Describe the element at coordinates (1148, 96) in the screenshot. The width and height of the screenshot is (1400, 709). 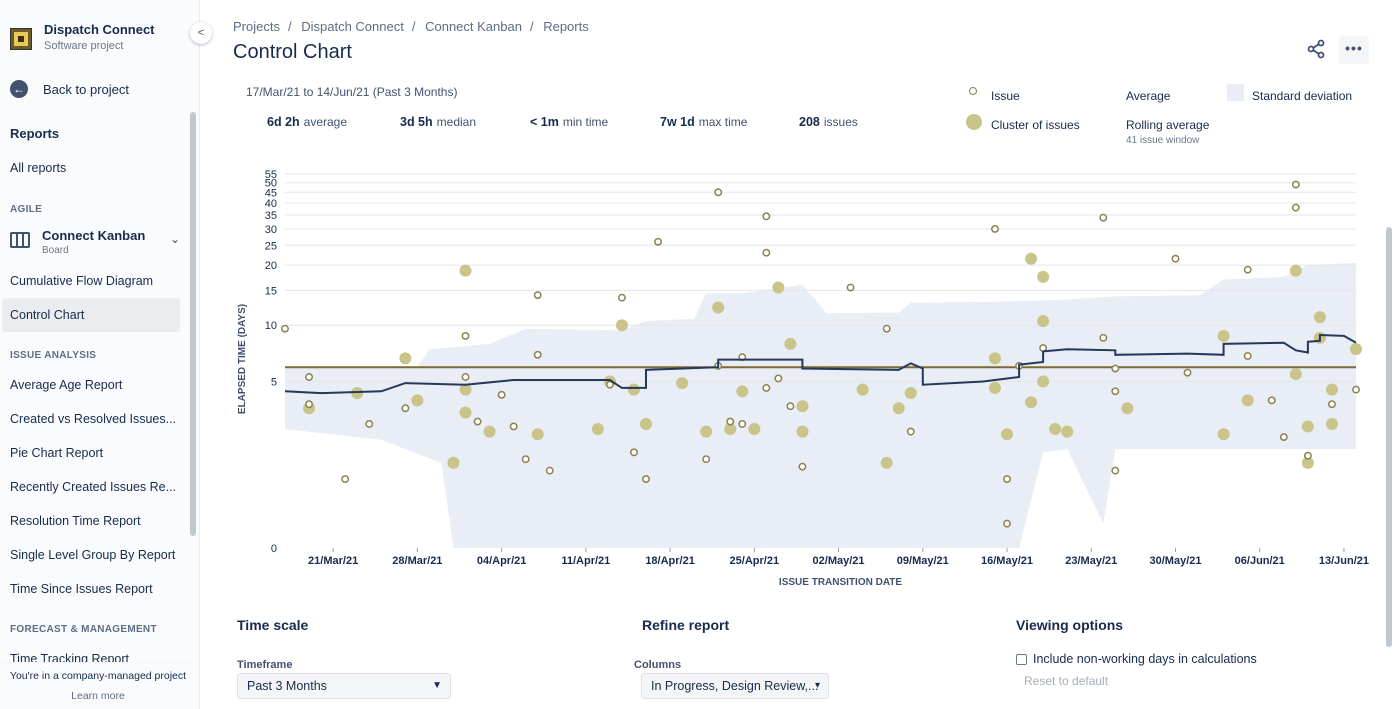
I see `legend-average: Average` at that location.